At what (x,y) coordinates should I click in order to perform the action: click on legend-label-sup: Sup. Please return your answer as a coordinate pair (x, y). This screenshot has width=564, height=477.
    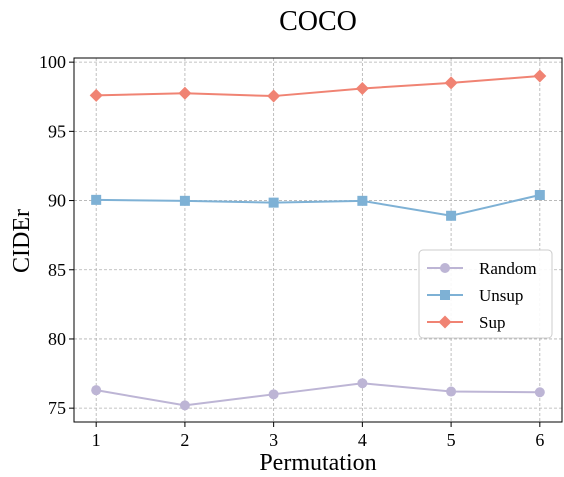
    Looking at the image, I should click on (492, 322).